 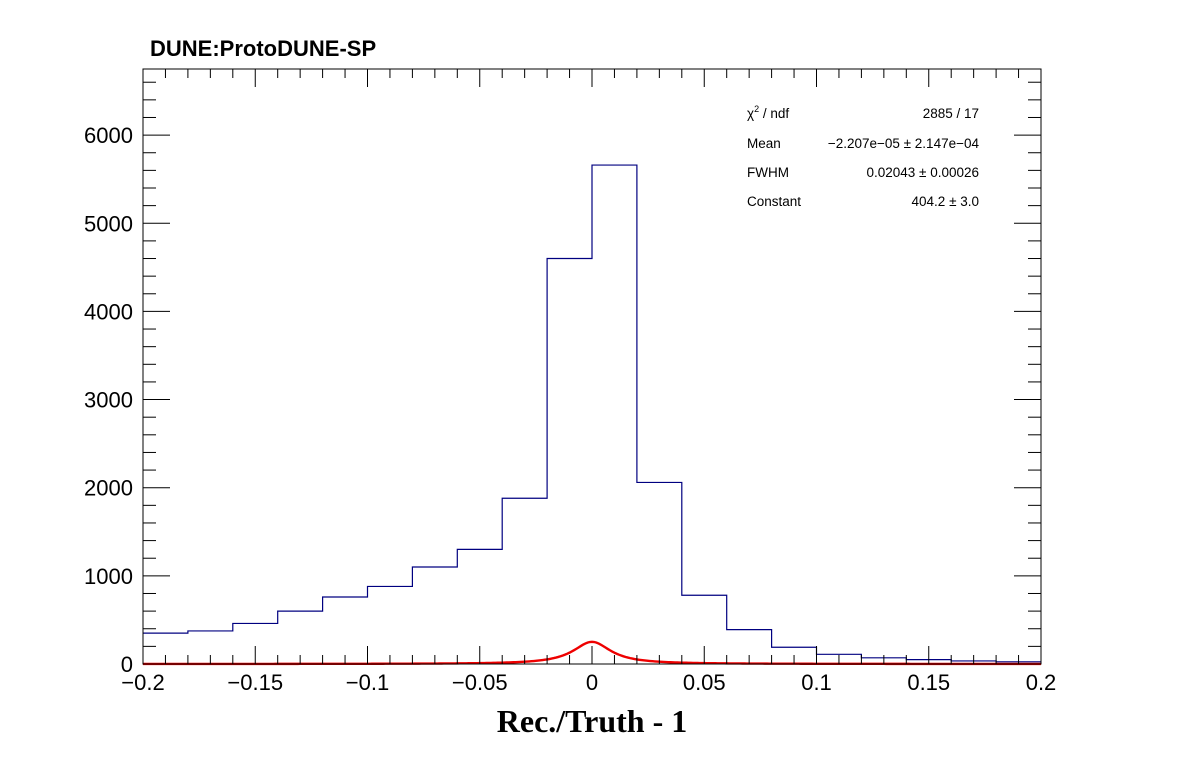 What do you see at coordinates (263, 48) in the screenshot?
I see `chart-title: DUNE:ProtoDUNE-SP` at bounding box center [263, 48].